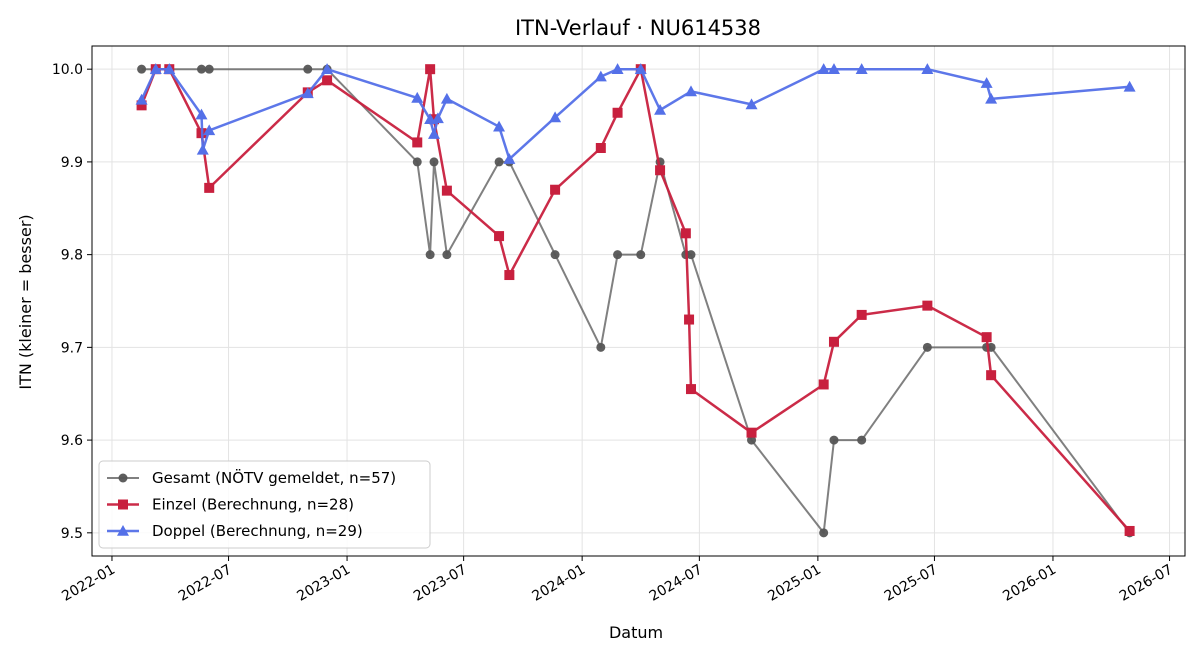  I want to click on y-tick-label: 9.9, so click(72, 163).